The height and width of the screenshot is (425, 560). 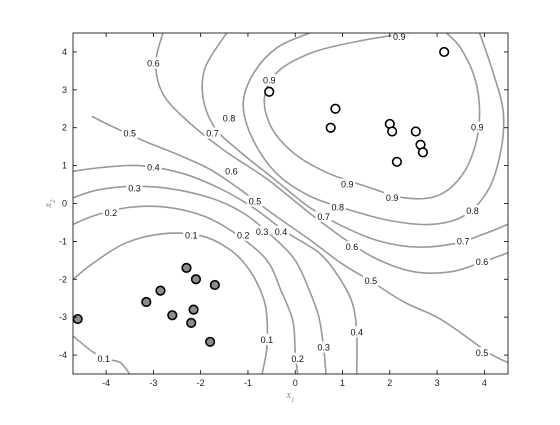 I want to click on x-axis-label: x1, so click(x=290, y=397).